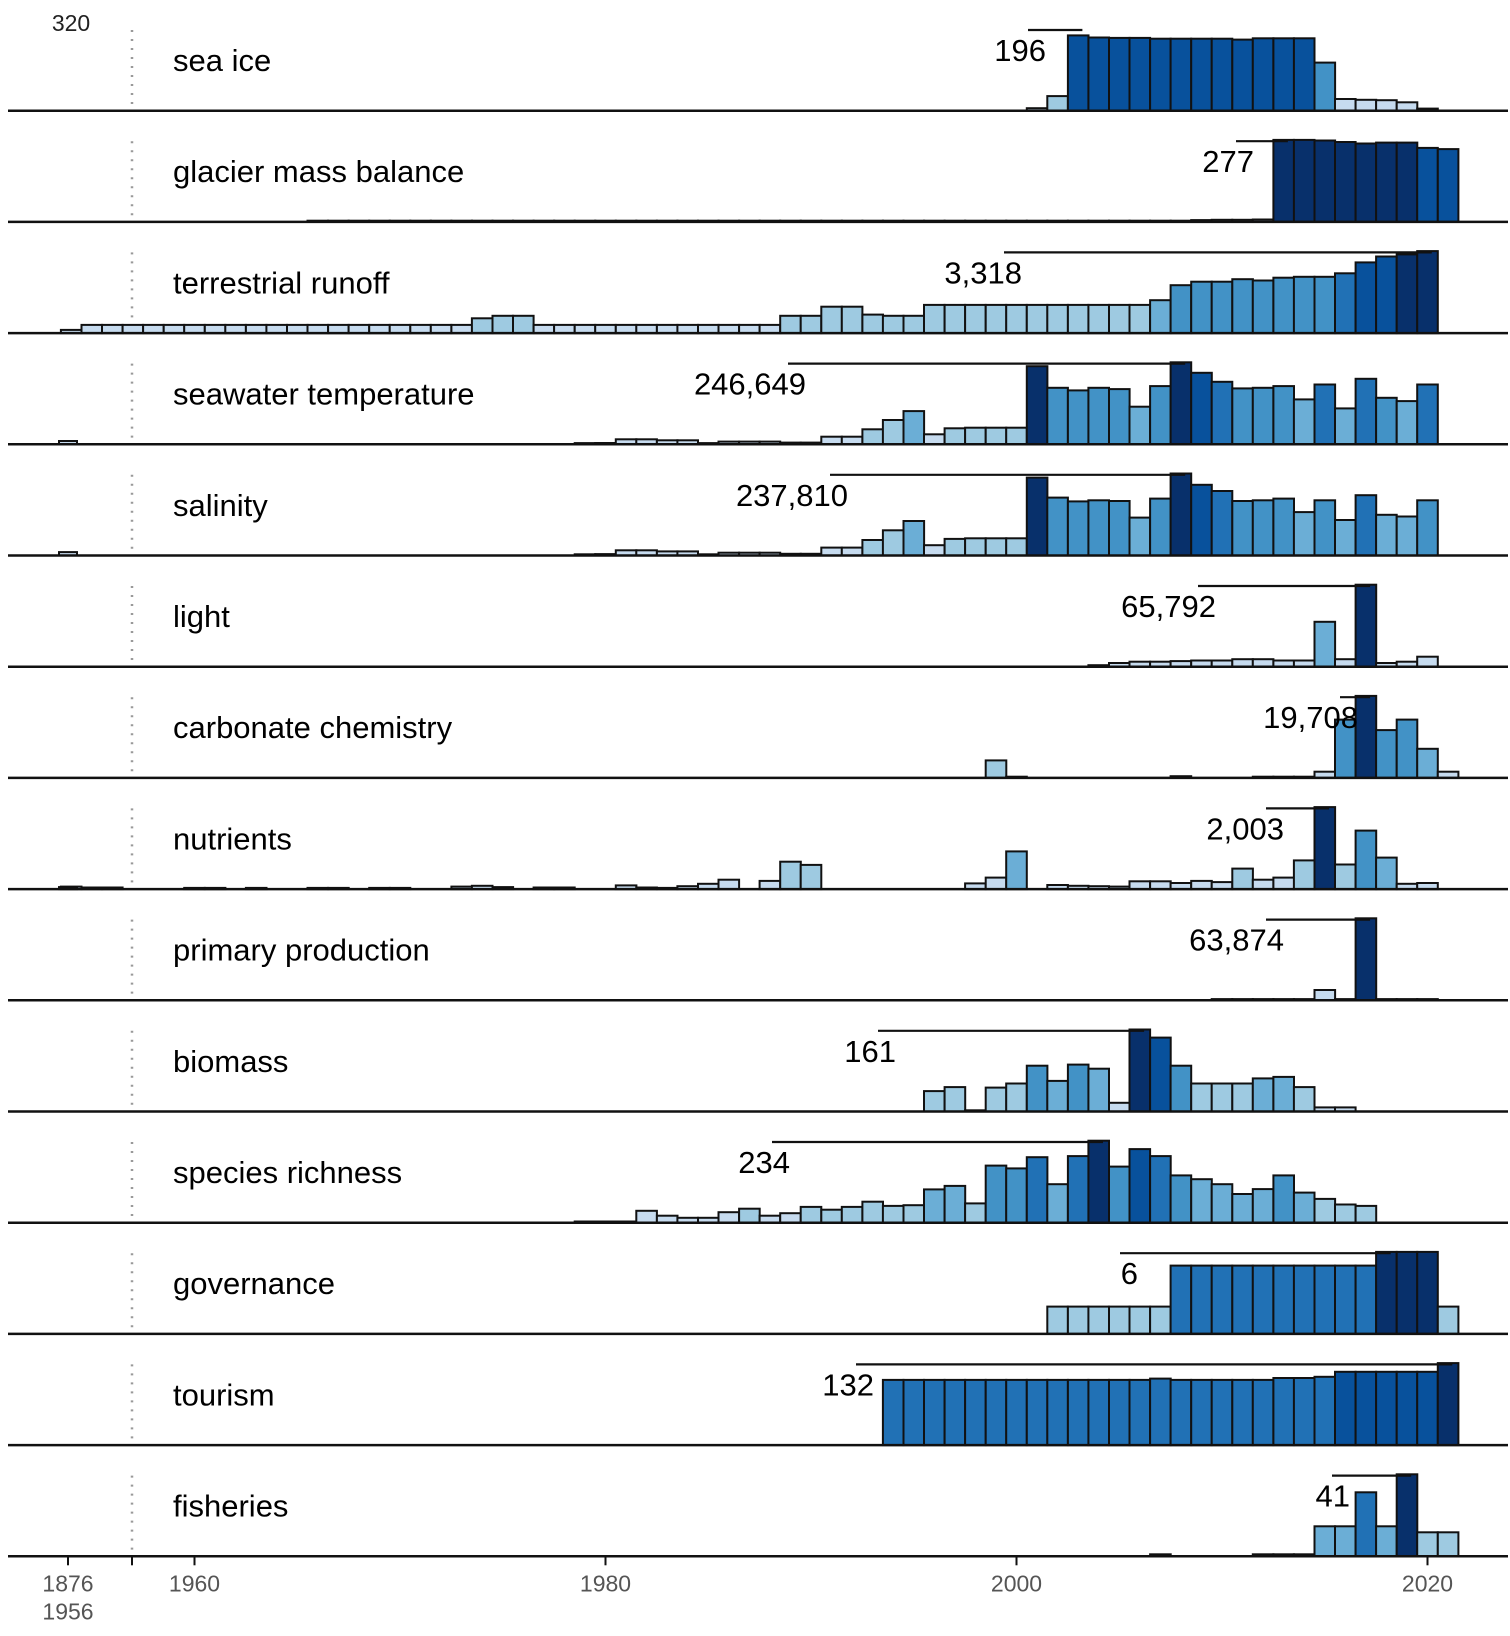 This screenshot has width=1510, height=1636. Describe the element at coordinates (67, 1583) in the screenshot. I see `x-tick-label: 1876` at that location.